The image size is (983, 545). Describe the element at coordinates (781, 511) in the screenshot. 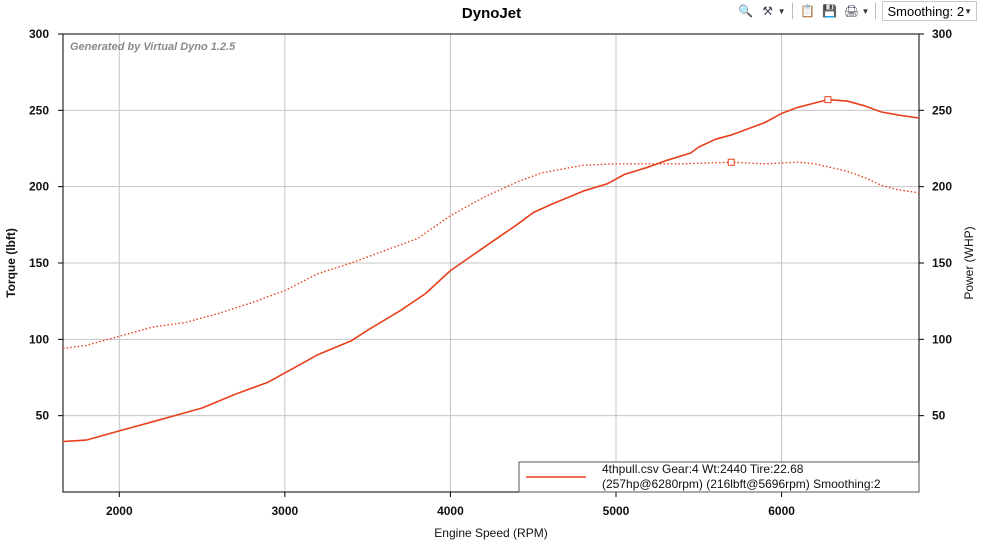

I see `x-tick-label: 6000` at that location.